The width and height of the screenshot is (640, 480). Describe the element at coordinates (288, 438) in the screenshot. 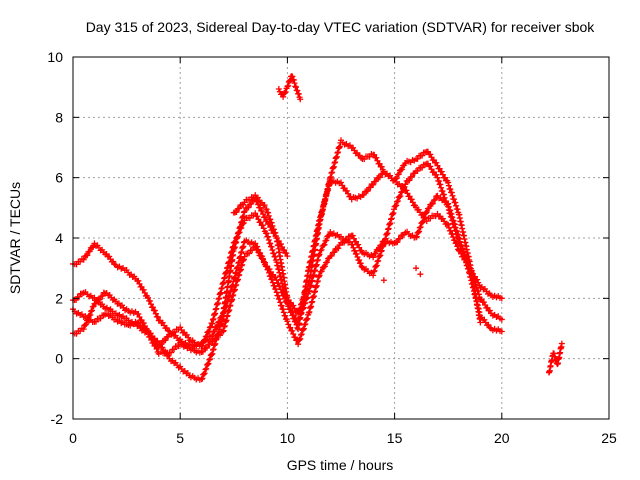

I see `x-tick-label: 10` at that location.